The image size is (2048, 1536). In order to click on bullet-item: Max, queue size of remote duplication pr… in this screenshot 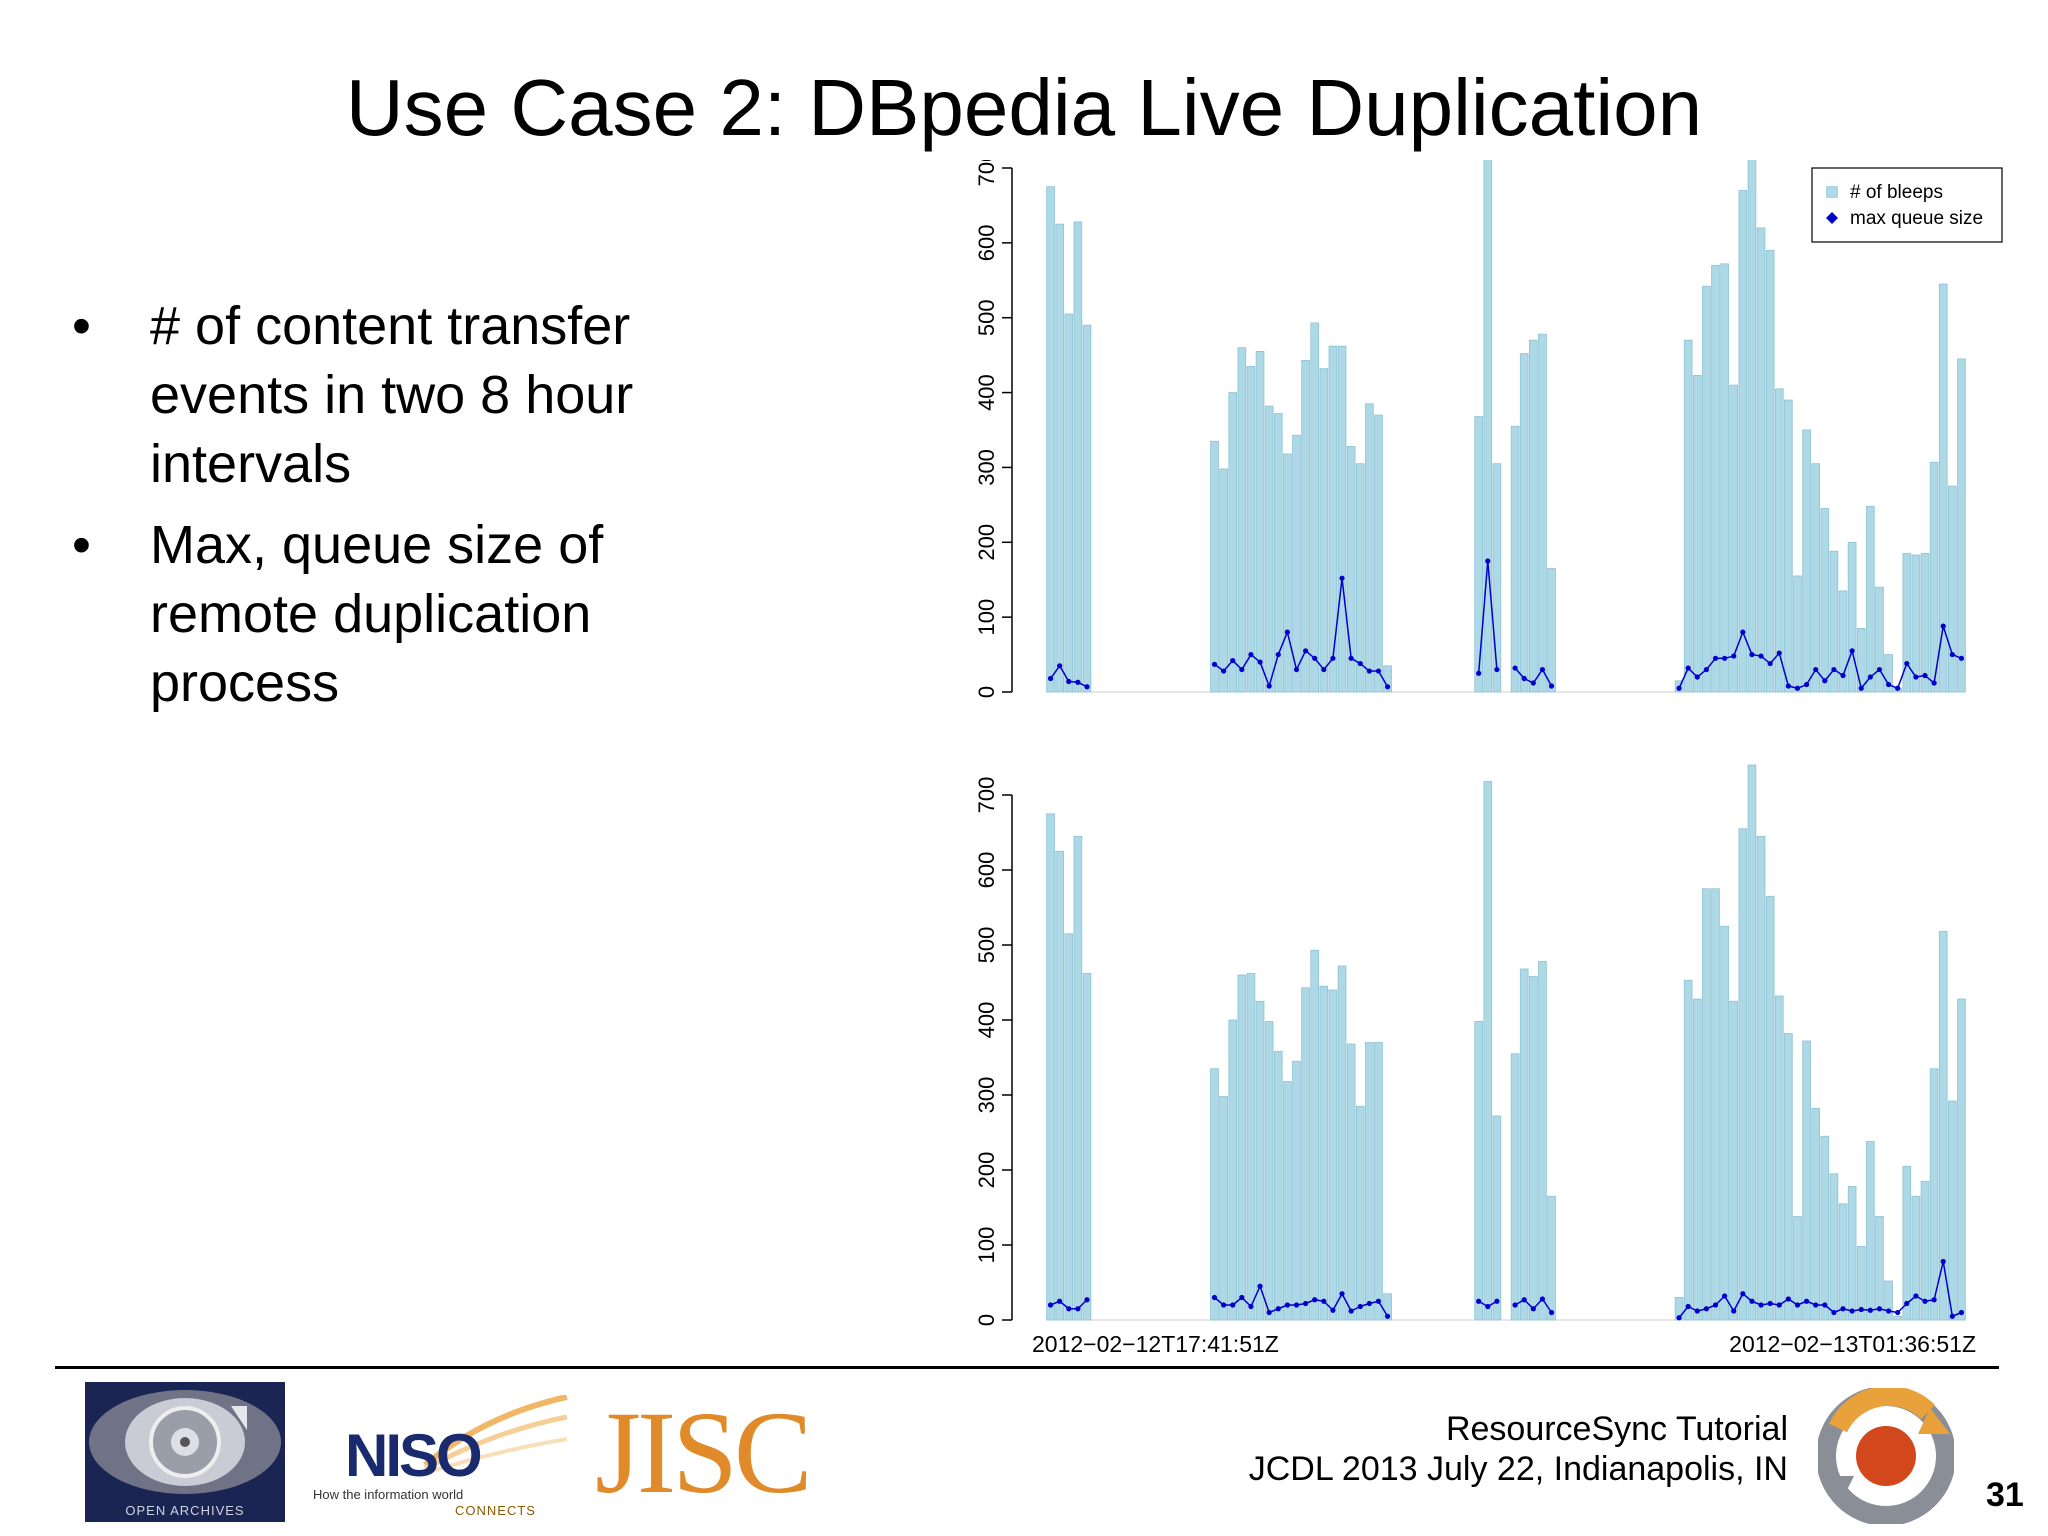, I will do `click(404, 614)`.